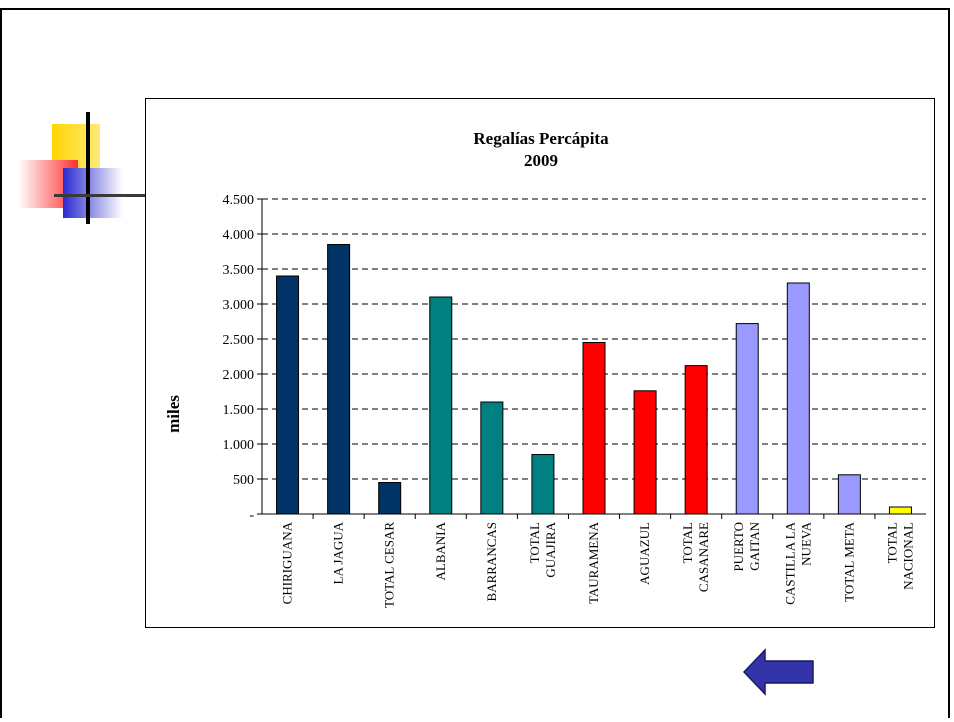 The height and width of the screenshot is (722, 954). Describe the element at coordinates (779, 672) in the screenshot. I see `left-arrow-icon` at that location.